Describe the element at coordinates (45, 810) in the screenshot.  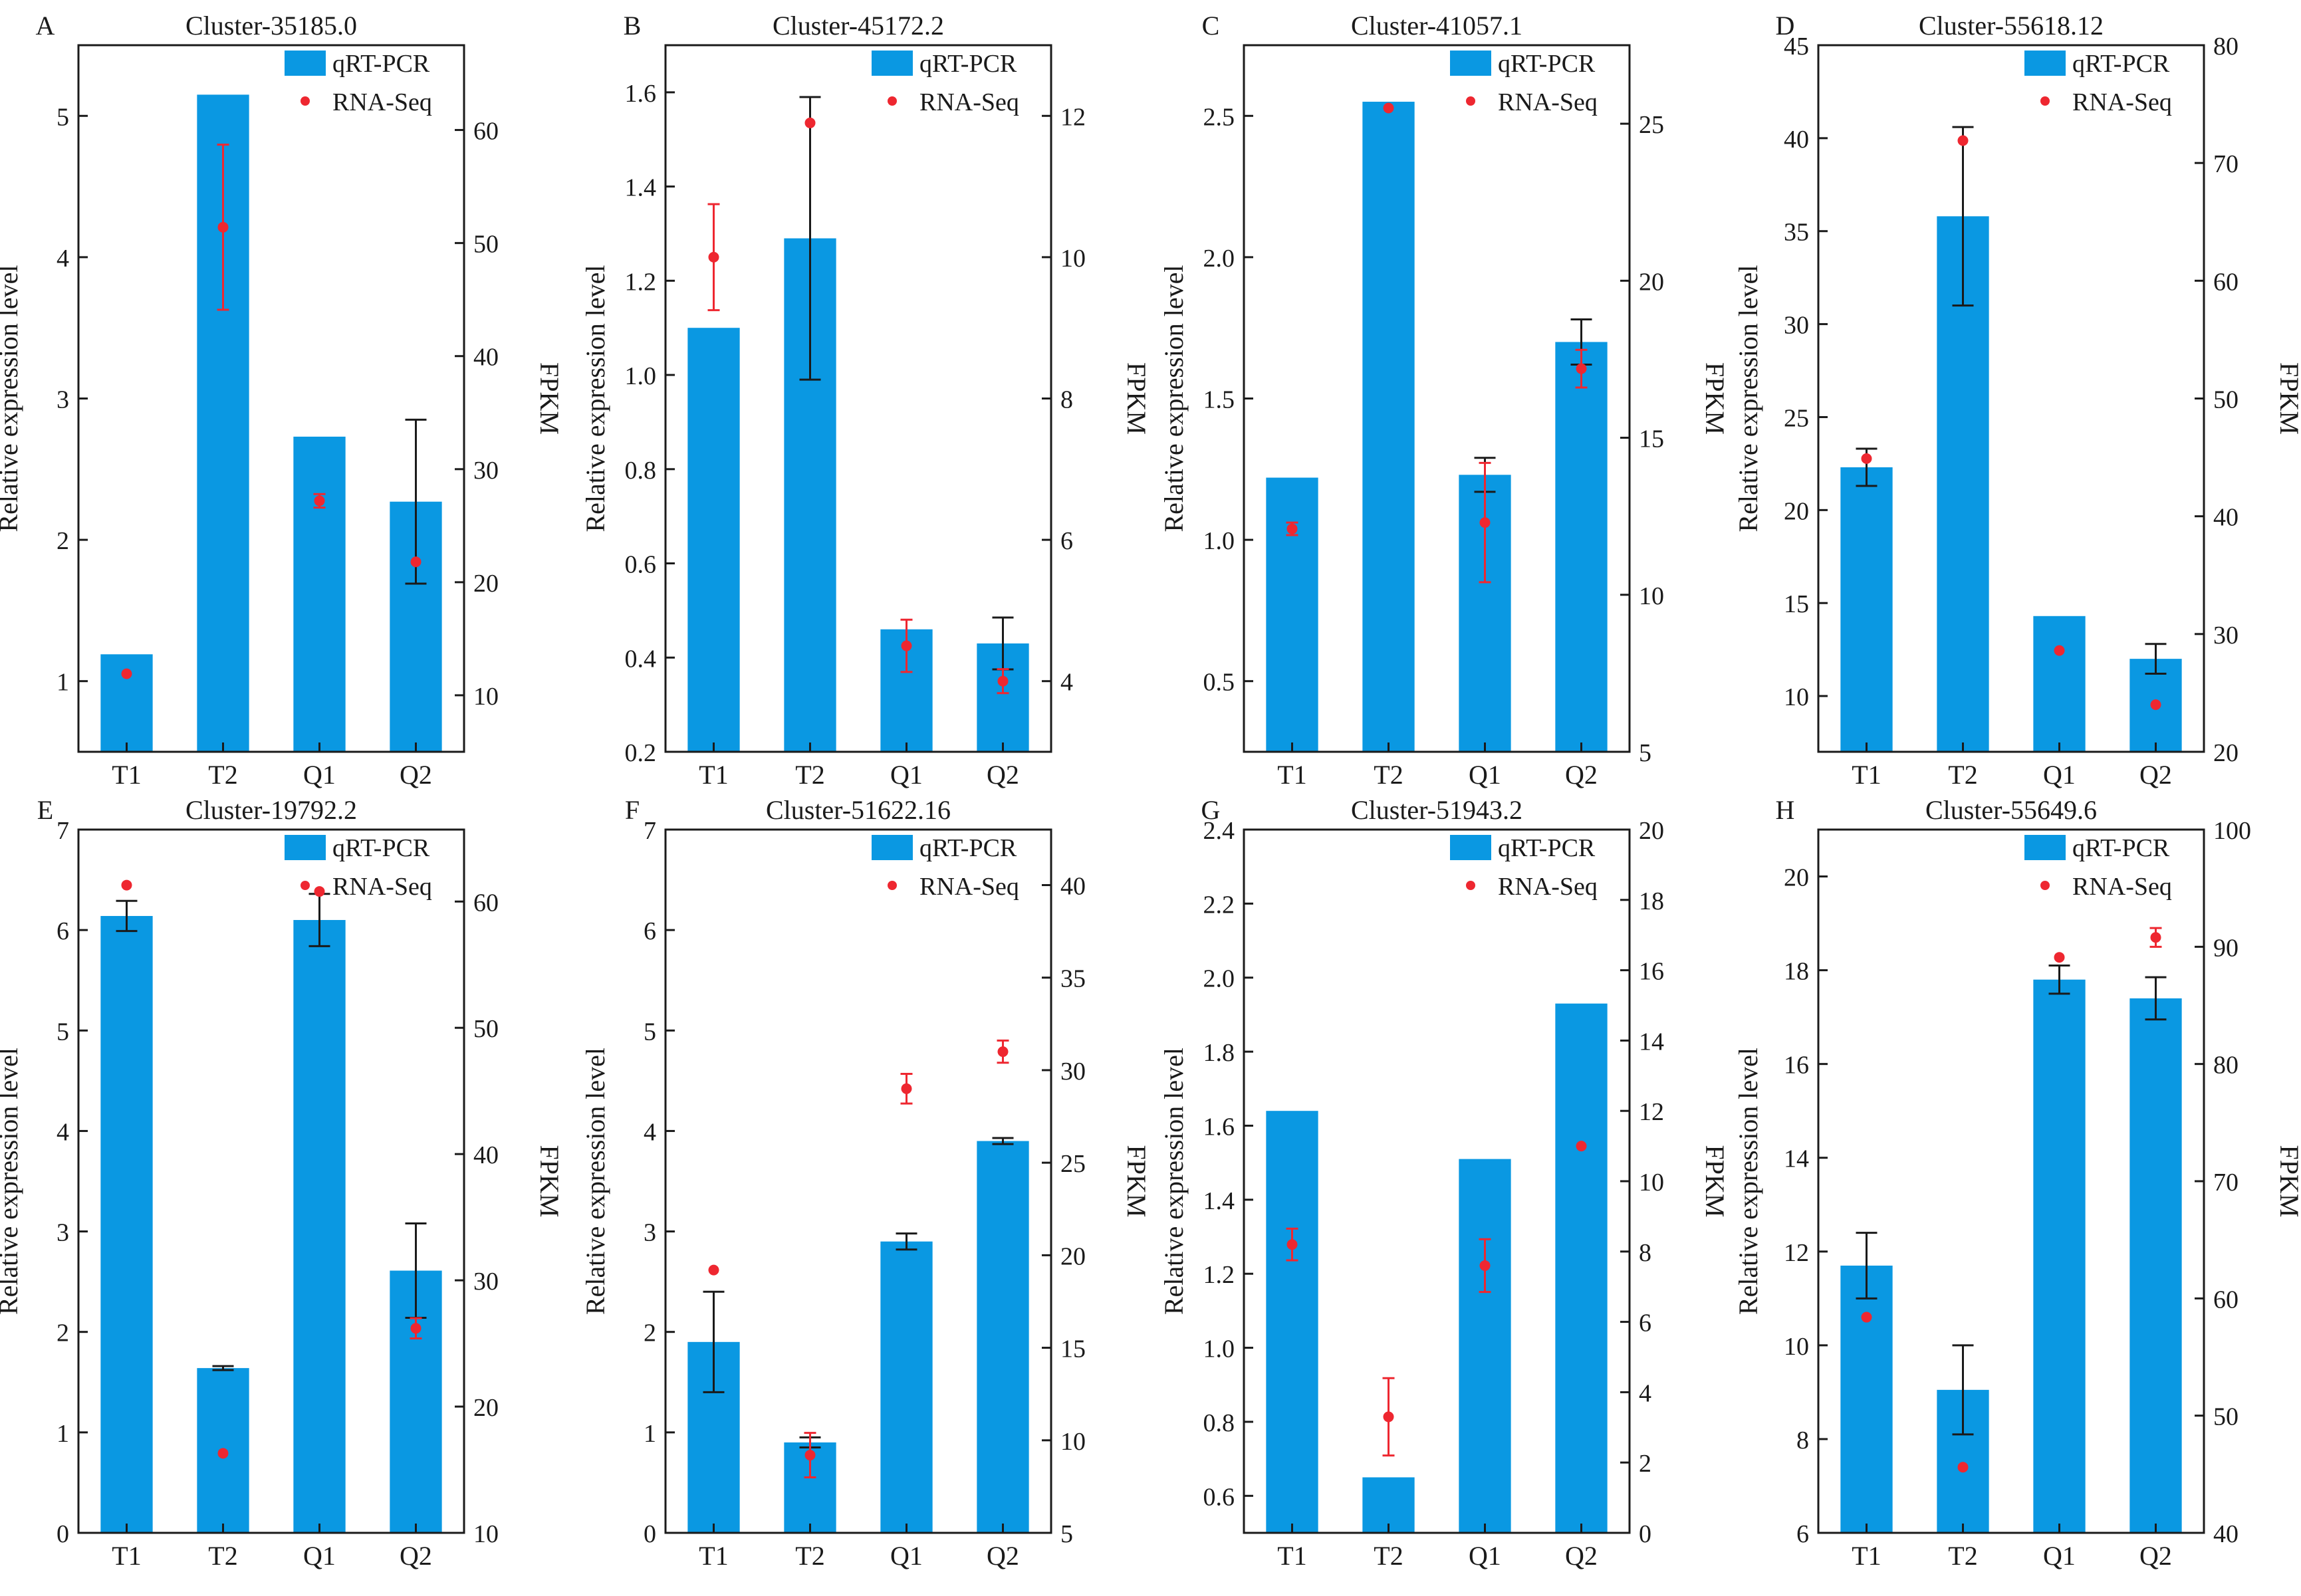
I see `panel-letter: E` at that location.